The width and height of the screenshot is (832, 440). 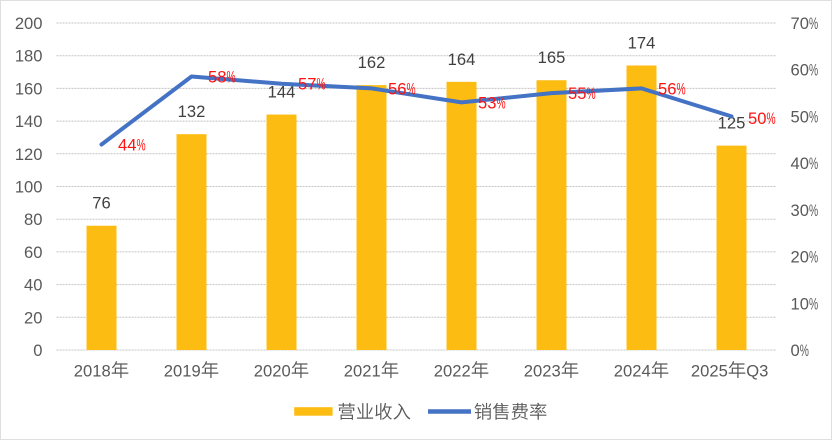 What do you see at coordinates (307, 84) in the screenshot?
I see `svg-text: 57` at bounding box center [307, 84].